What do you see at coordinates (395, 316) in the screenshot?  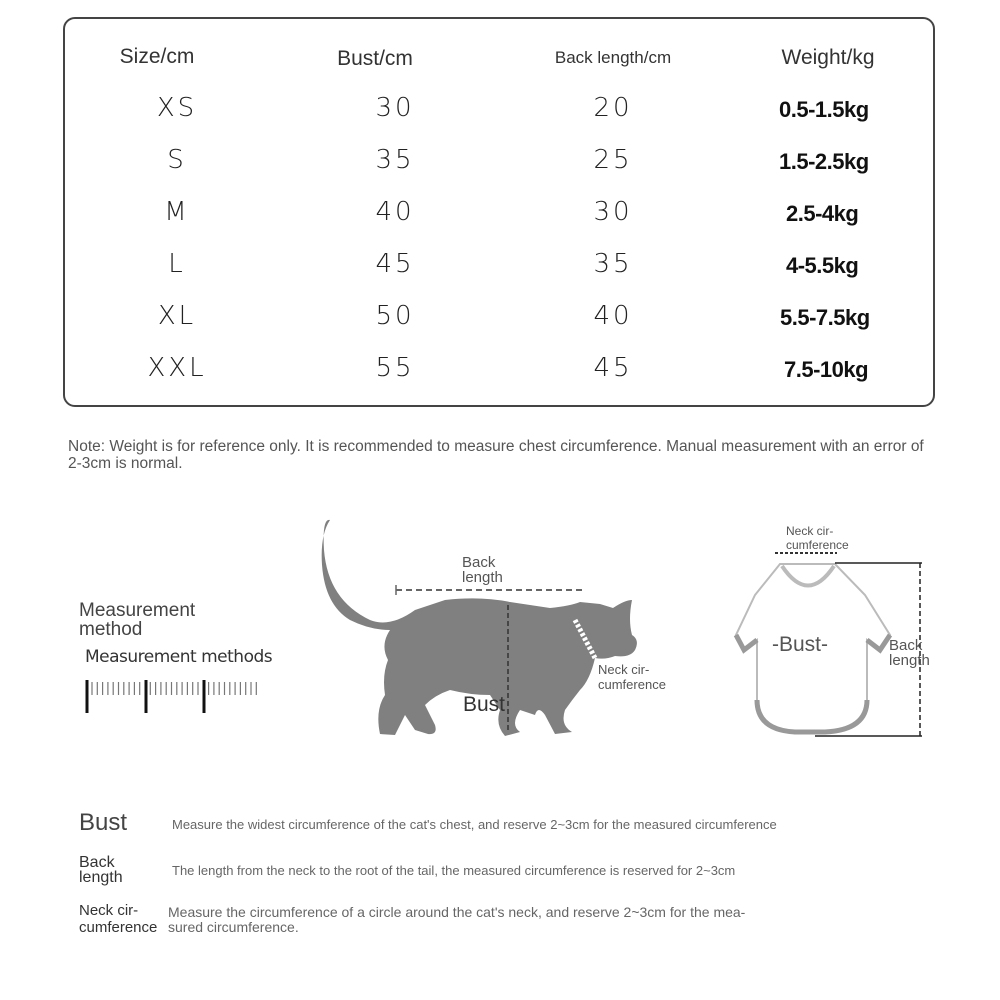 I see `cell-bust: 50` at bounding box center [395, 316].